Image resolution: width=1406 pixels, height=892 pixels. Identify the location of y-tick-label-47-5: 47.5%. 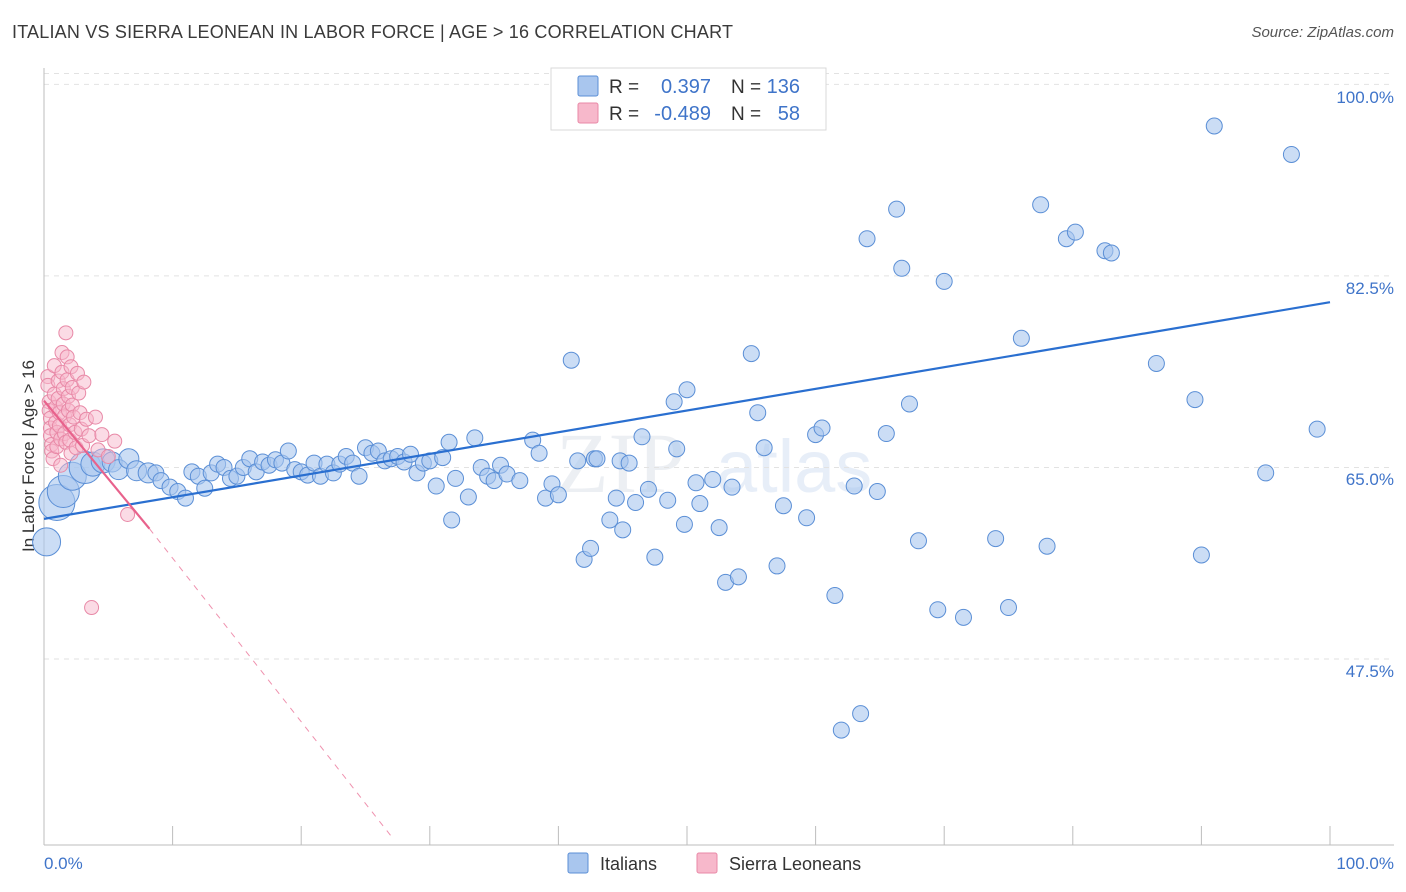
(1370, 671).